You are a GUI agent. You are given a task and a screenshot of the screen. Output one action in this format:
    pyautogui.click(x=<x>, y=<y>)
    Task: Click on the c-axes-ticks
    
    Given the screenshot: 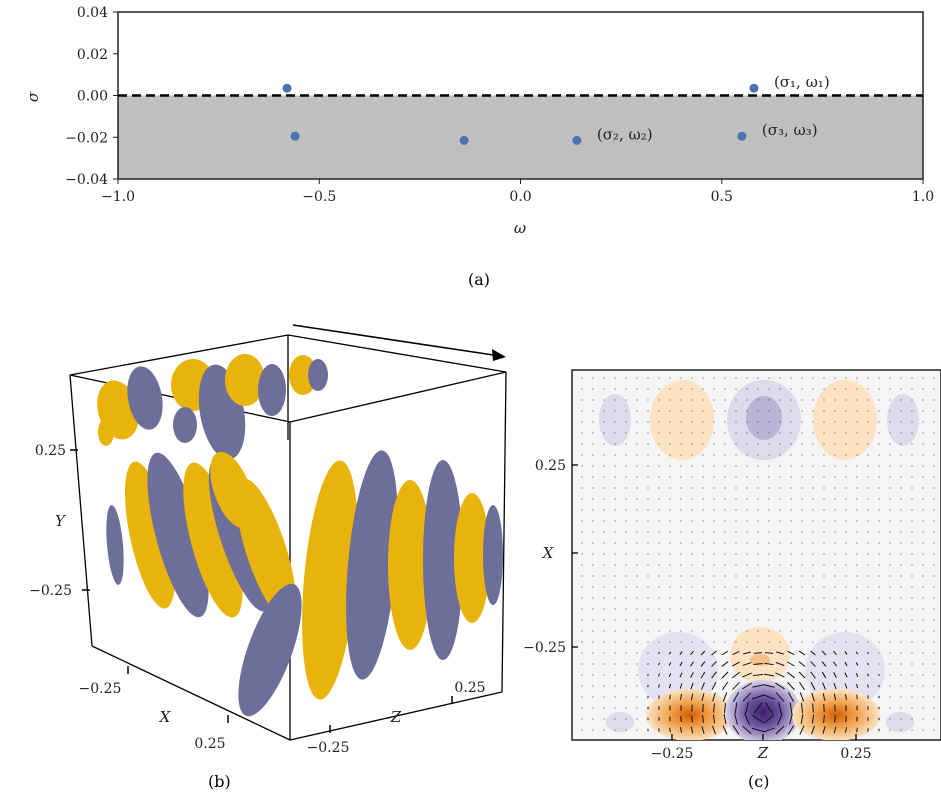 What is the action you would take?
    pyautogui.click(x=714, y=602)
    